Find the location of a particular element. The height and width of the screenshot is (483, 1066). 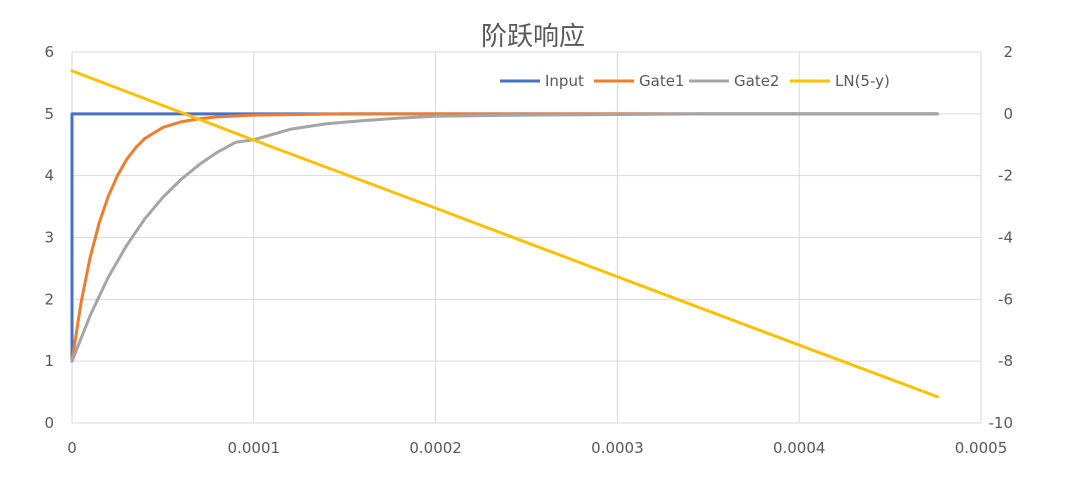

chart-title: 阶跃响应 is located at coordinates (533, 37).